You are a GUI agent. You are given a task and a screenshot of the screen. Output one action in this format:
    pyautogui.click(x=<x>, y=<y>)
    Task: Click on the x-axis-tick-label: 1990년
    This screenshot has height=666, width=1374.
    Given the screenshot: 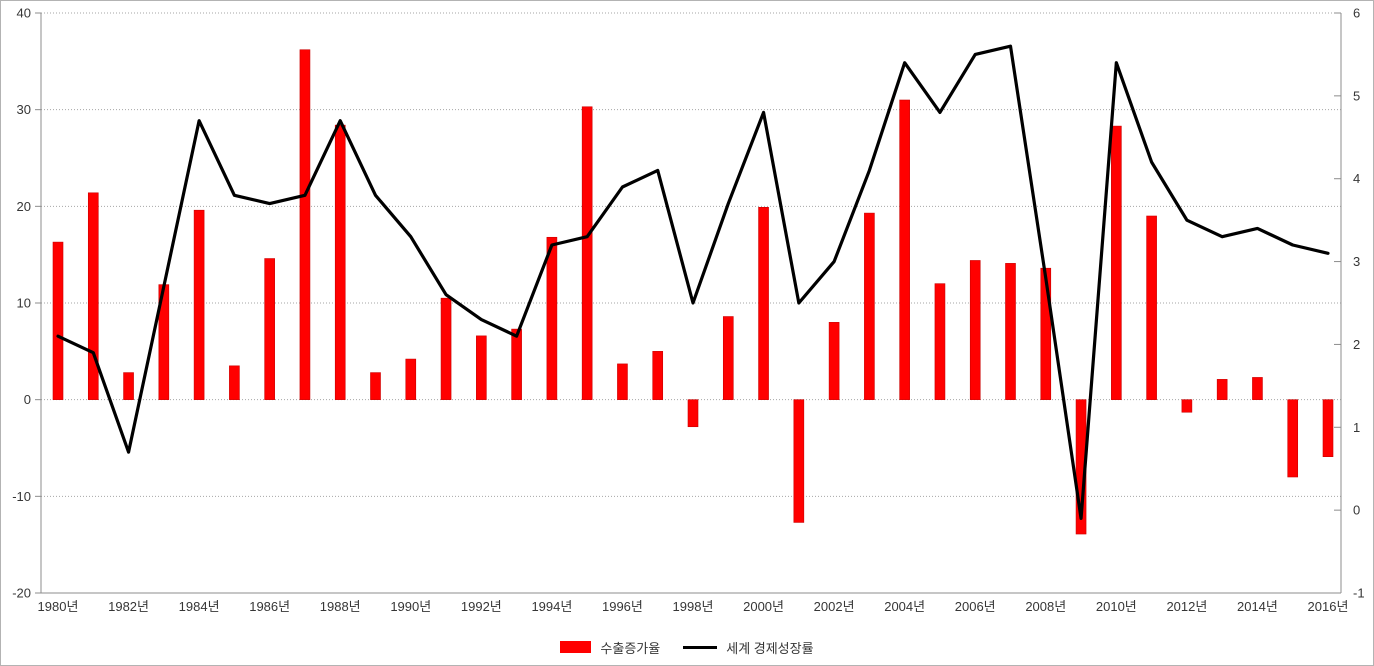 What is the action you would take?
    pyautogui.click(x=410, y=606)
    